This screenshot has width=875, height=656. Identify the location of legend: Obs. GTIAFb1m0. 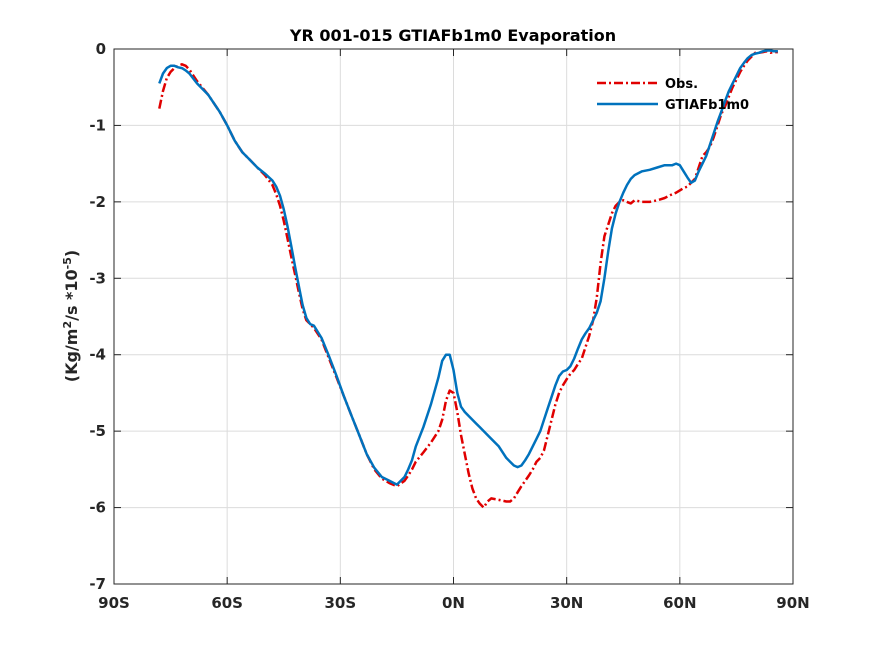
(673, 95).